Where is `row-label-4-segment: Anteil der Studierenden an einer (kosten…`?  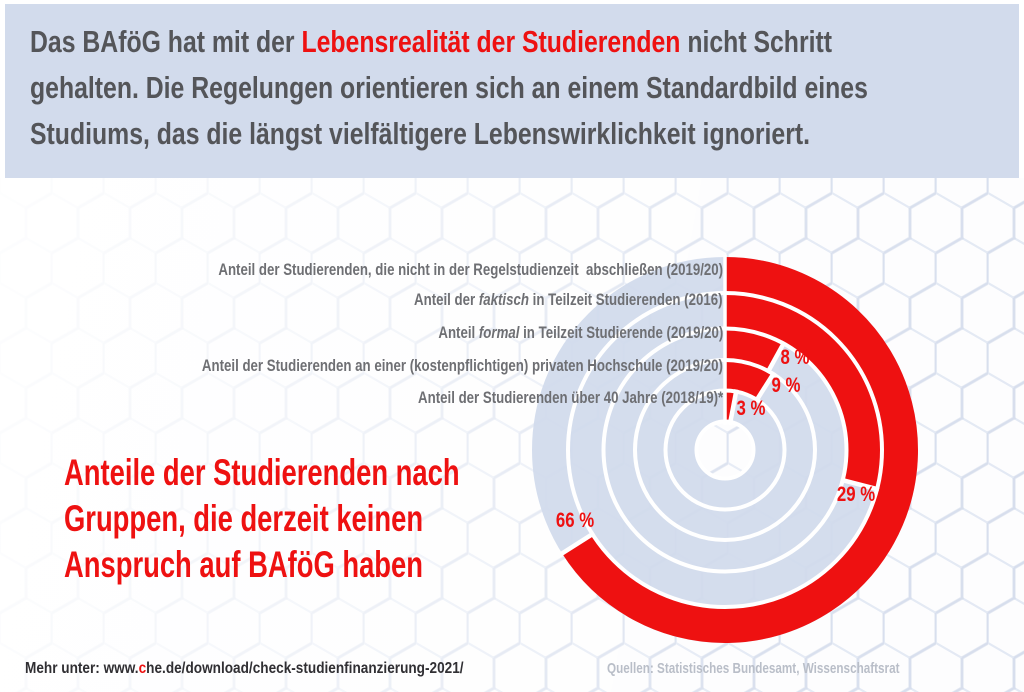 row-label-4-segment: Anteil der Studierenden an einer (kosten… is located at coordinates (462, 365).